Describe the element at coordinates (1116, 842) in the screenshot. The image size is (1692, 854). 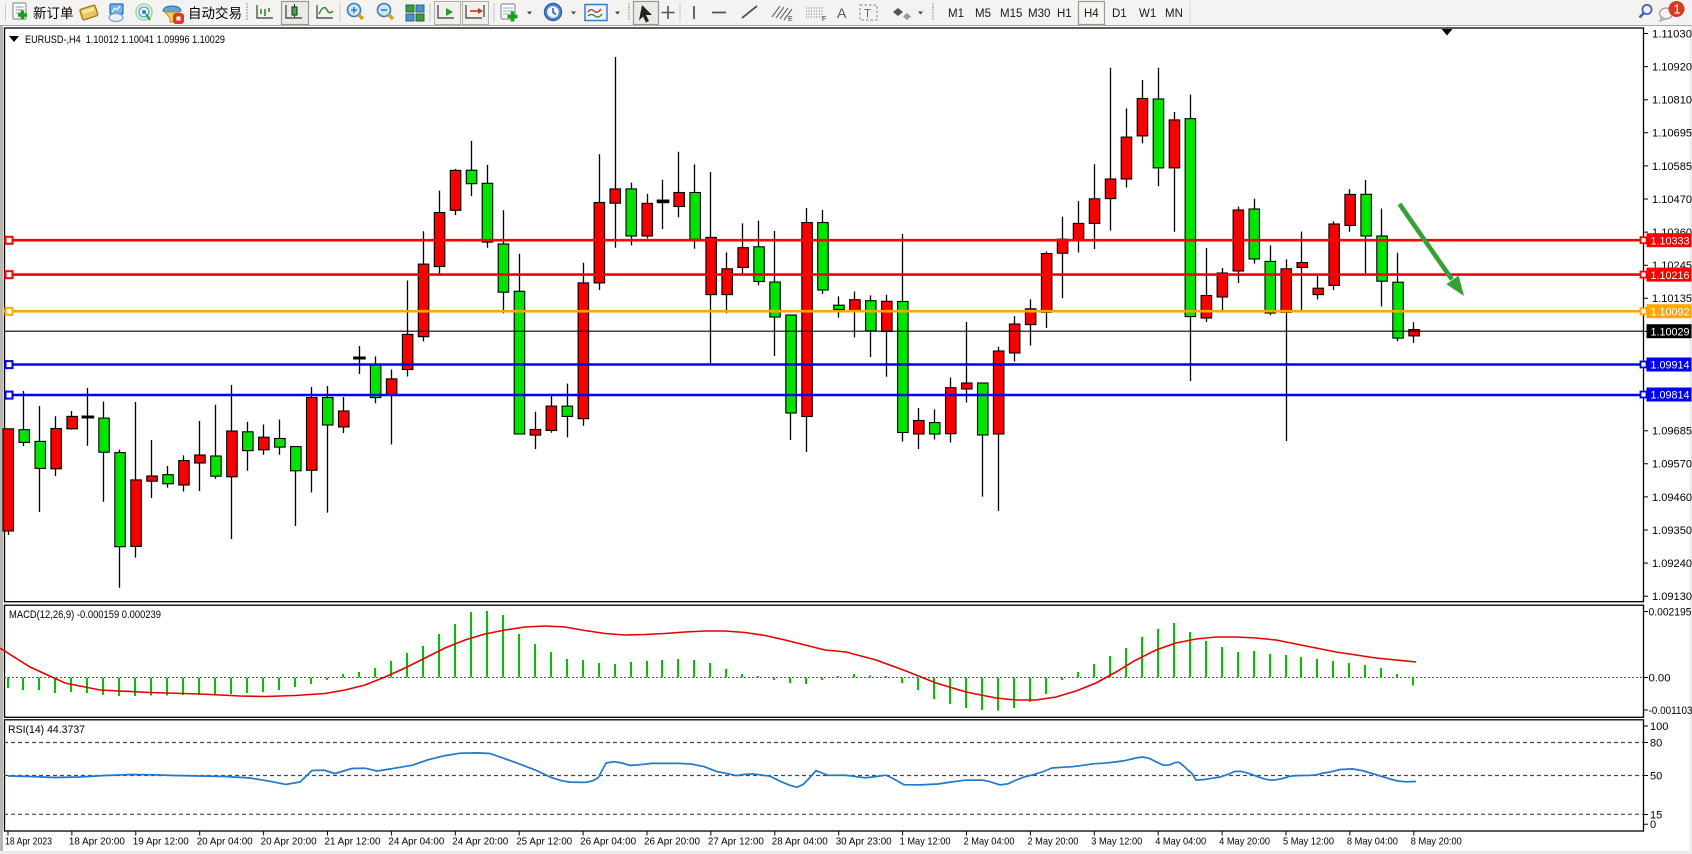
I see `svg-text: 3 May 12:00` at that location.